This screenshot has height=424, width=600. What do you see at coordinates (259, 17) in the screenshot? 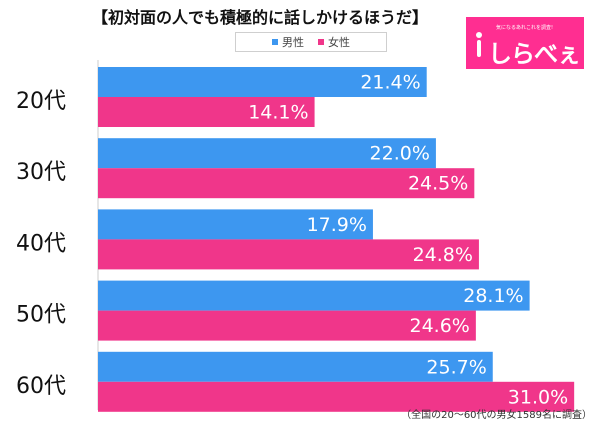
I see `chart-title: 【初対面の人でも積極的に話しかけるほうだ】` at bounding box center [259, 17].